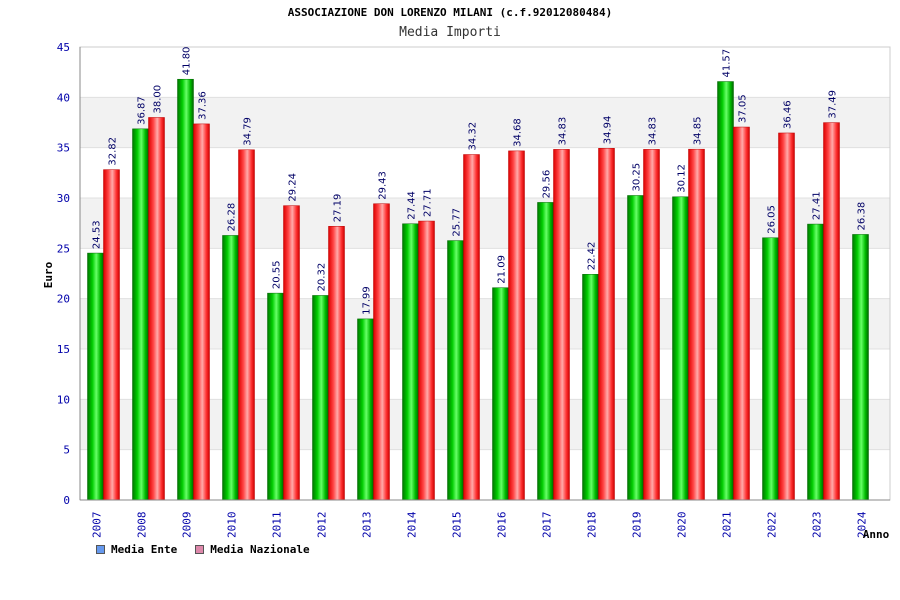 This screenshot has width=900, height=600. Describe the element at coordinates (97, 525) in the screenshot. I see `x-tick-label: 2007` at that location.